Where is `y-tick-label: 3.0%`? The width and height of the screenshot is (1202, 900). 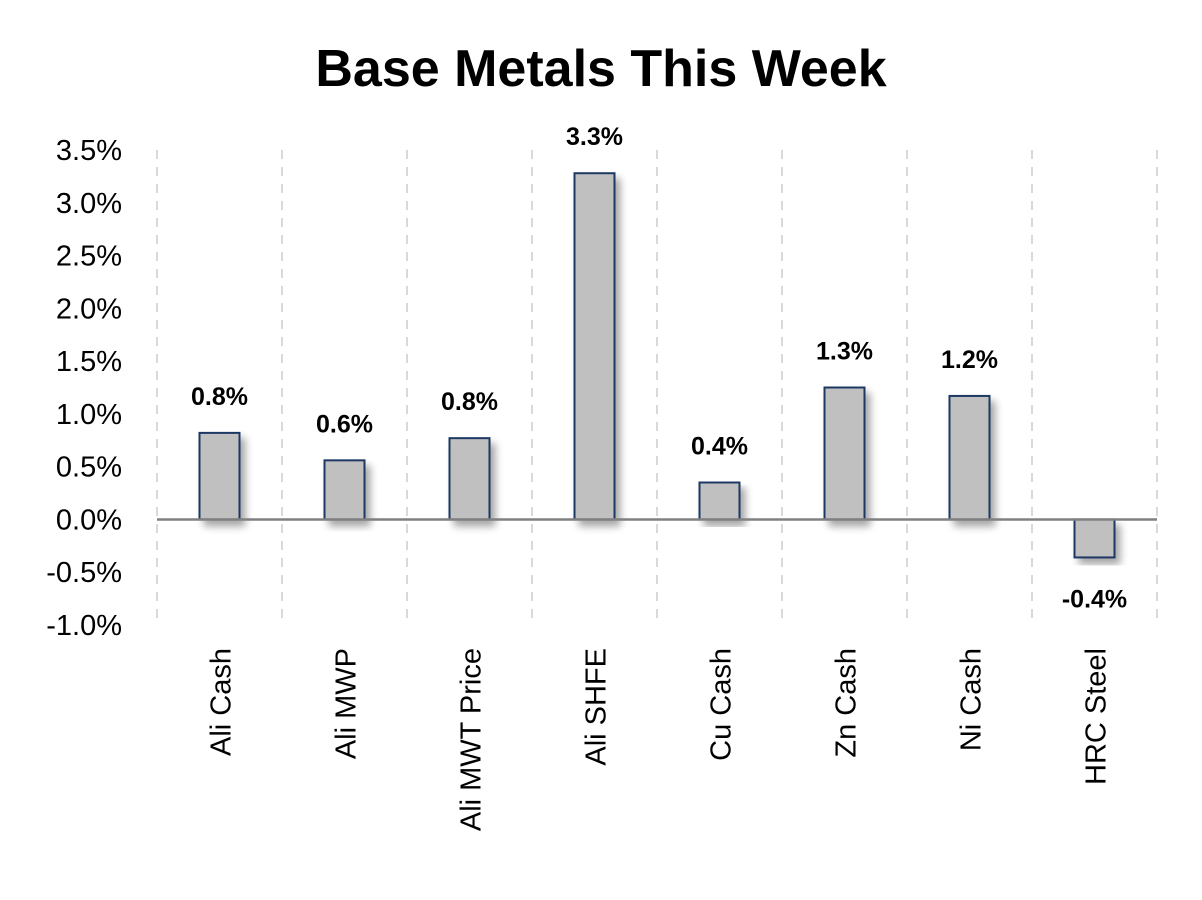 y-tick-label: 3.0% is located at coordinates (89, 204).